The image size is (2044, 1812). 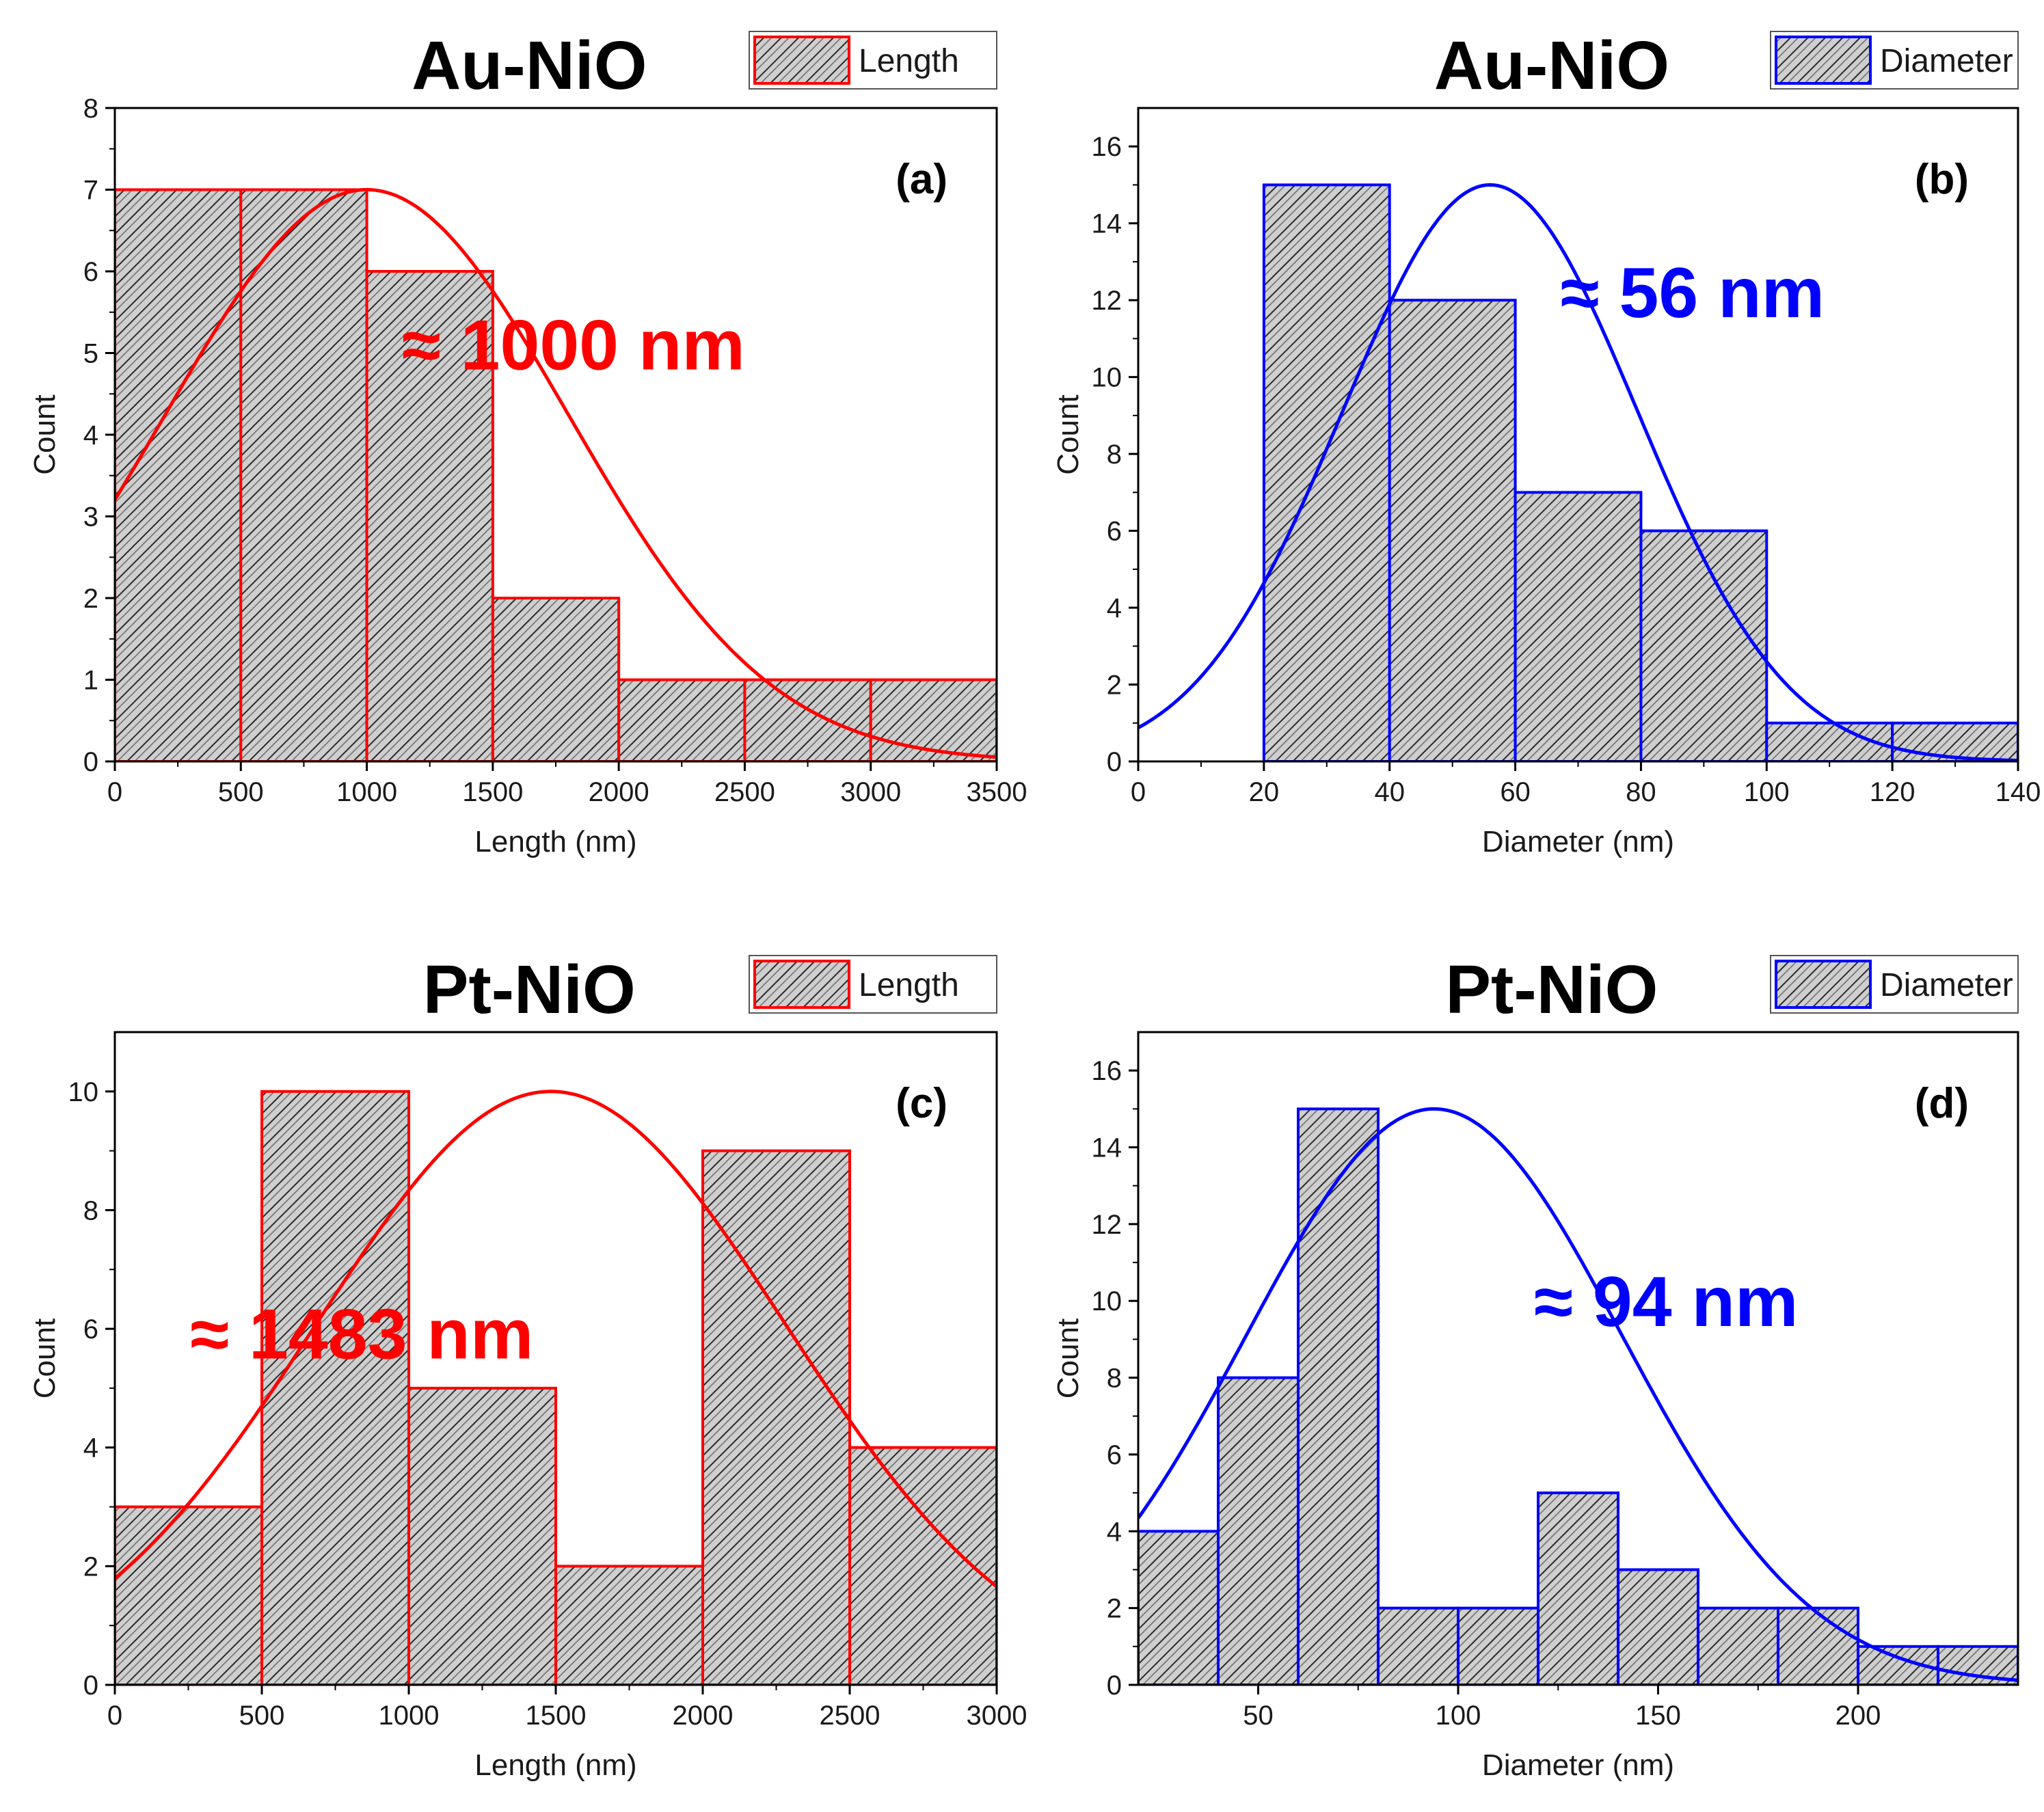 I want to click on fit-center-annotation: ≈ 94 nm, so click(x=1666, y=1302).